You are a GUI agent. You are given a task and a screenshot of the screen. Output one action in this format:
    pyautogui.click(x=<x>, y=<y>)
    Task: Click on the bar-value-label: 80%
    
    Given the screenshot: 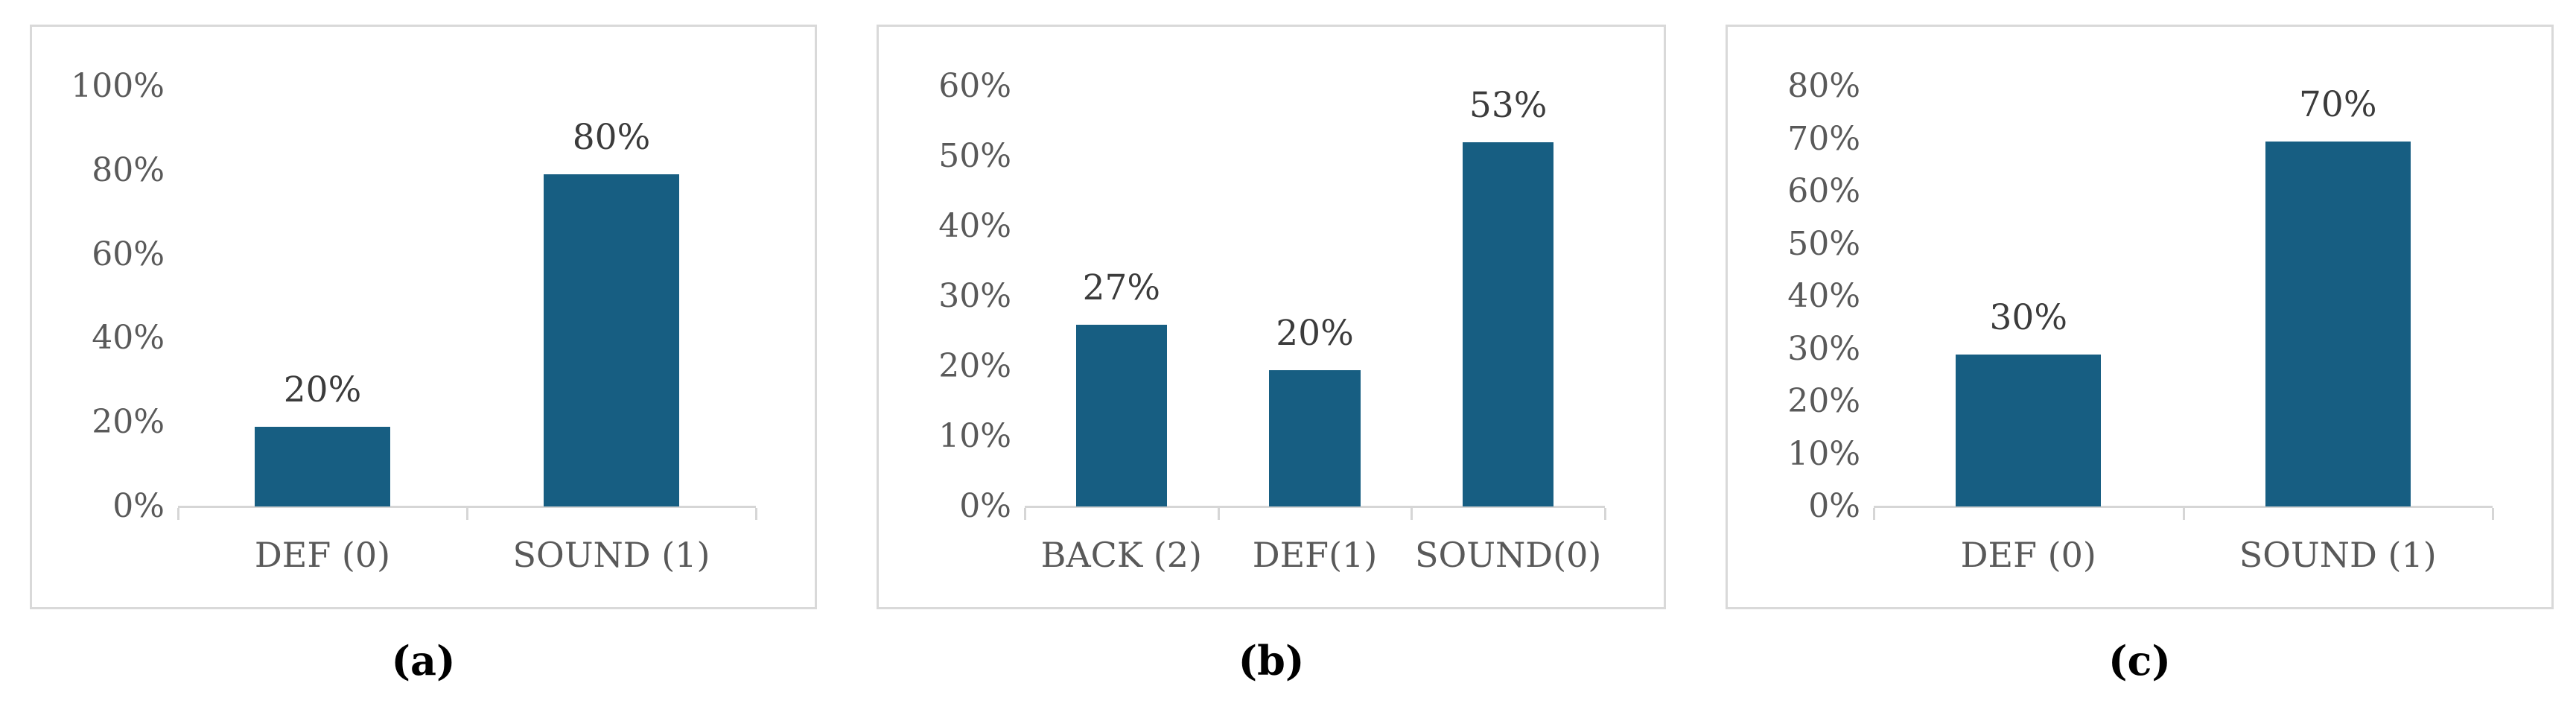 What is the action you would take?
    pyautogui.click(x=611, y=138)
    